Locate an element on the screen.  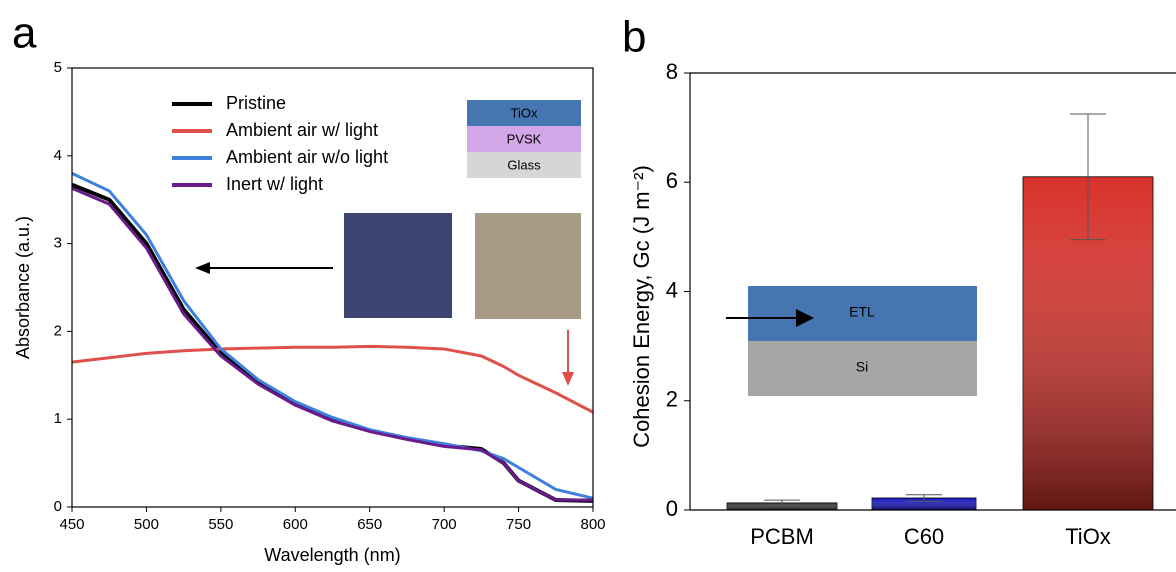
x-axis-label: Wavelength (nm) is located at coordinates (332, 555).